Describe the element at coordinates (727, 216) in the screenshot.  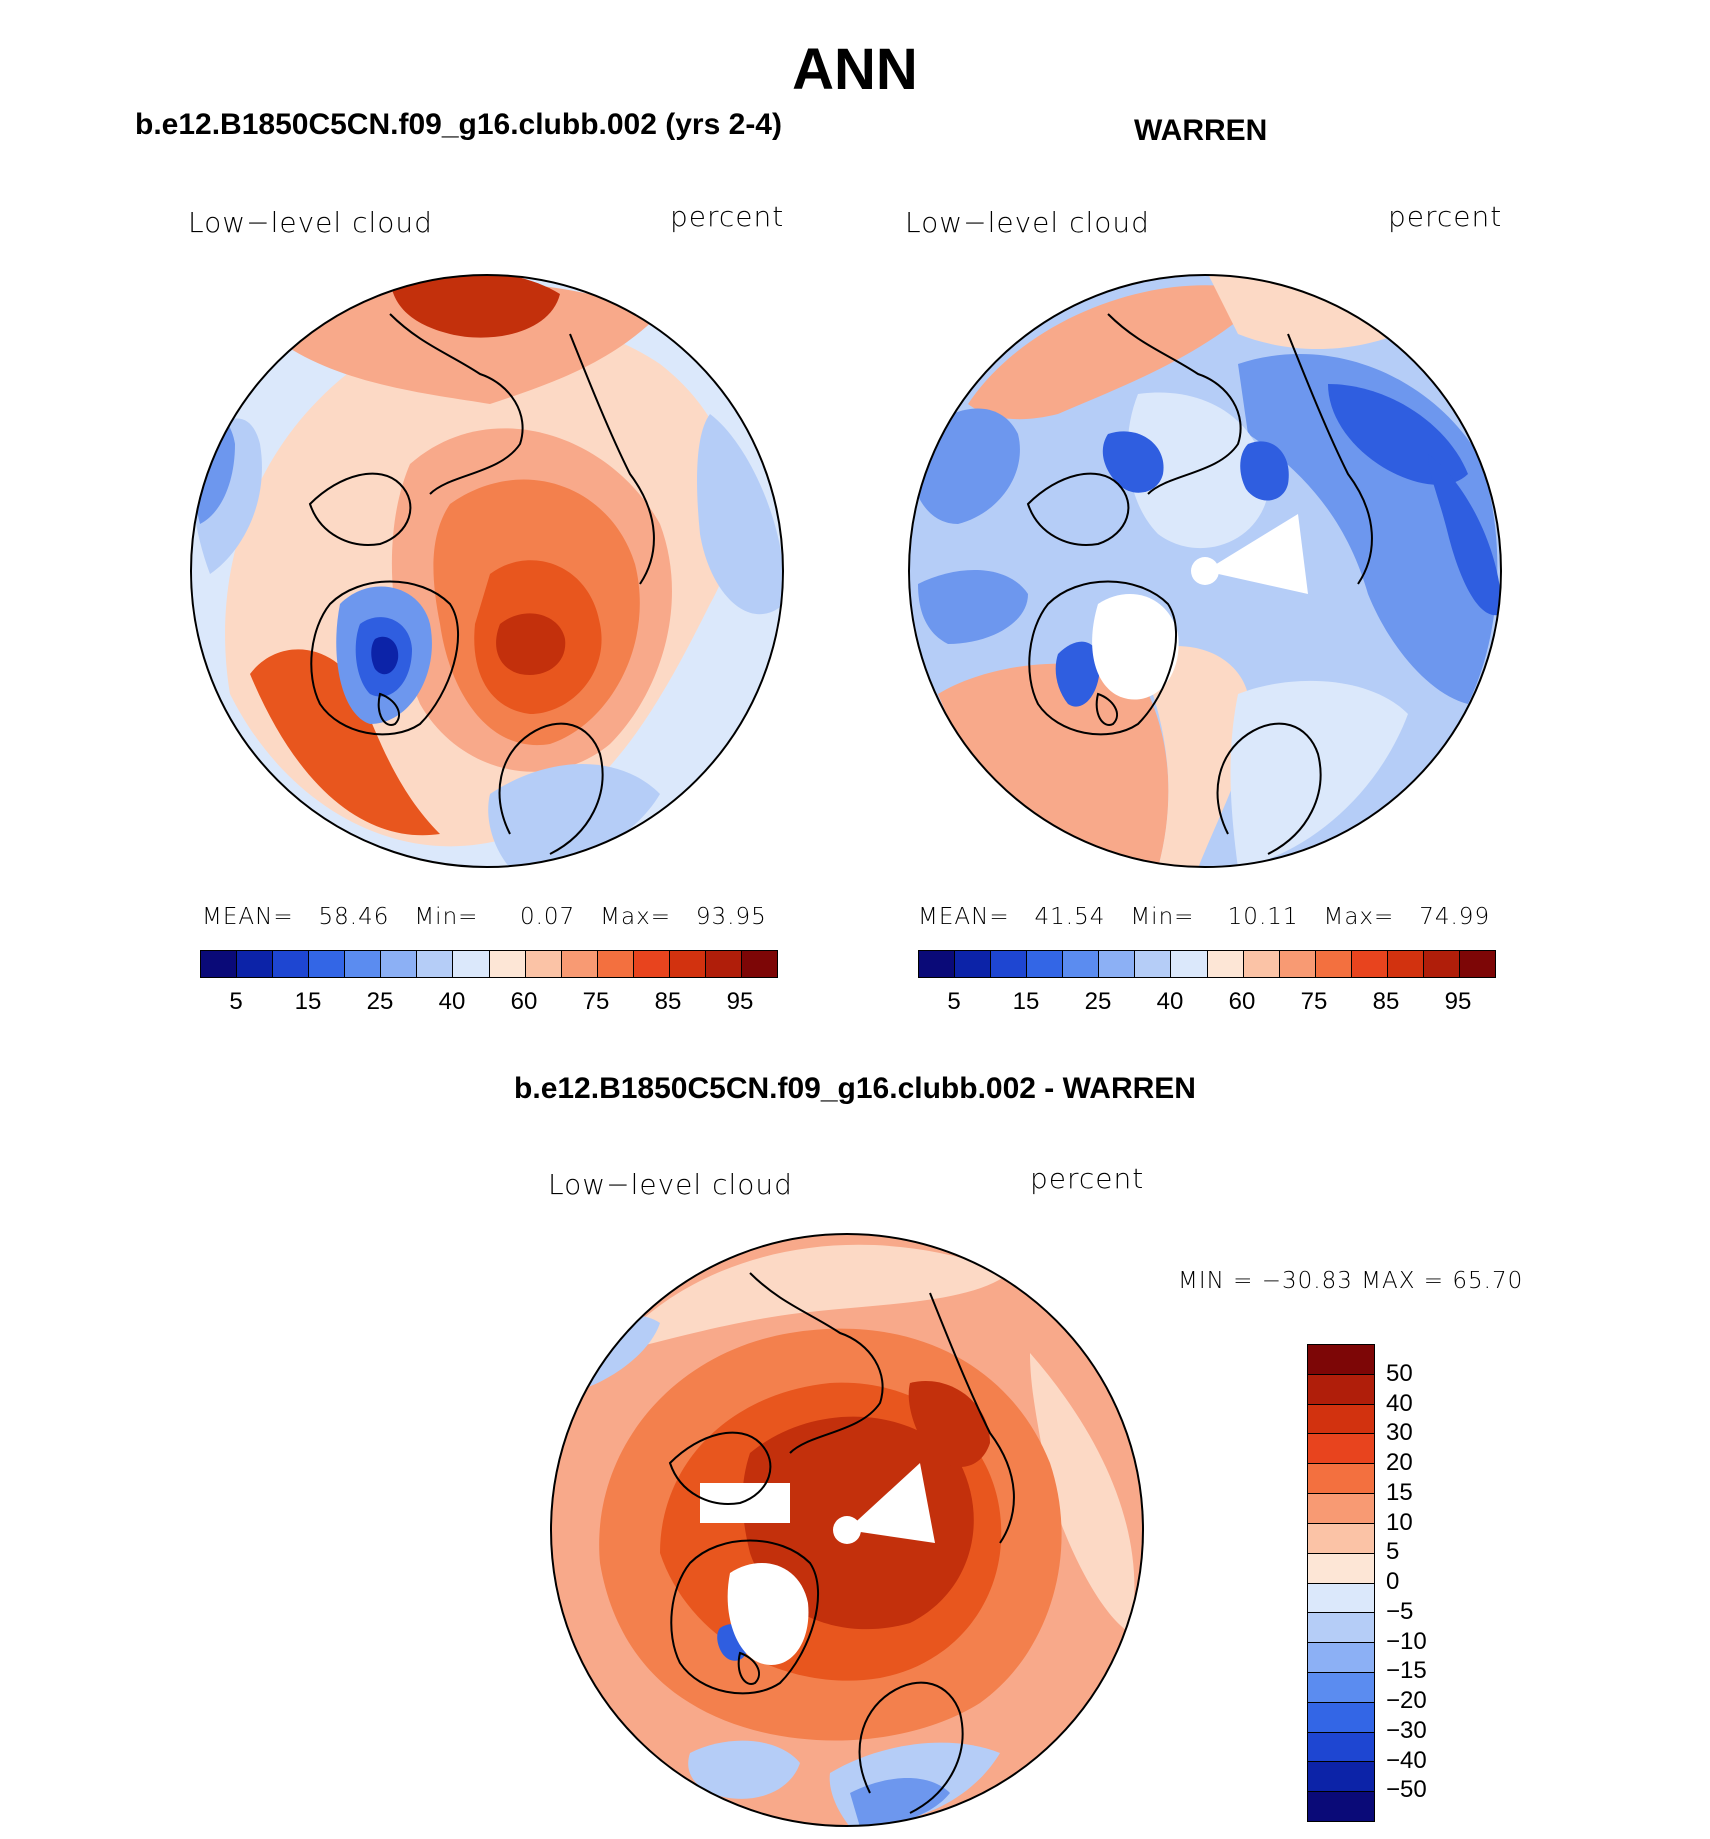
I see `model-units-label: percent` at that location.